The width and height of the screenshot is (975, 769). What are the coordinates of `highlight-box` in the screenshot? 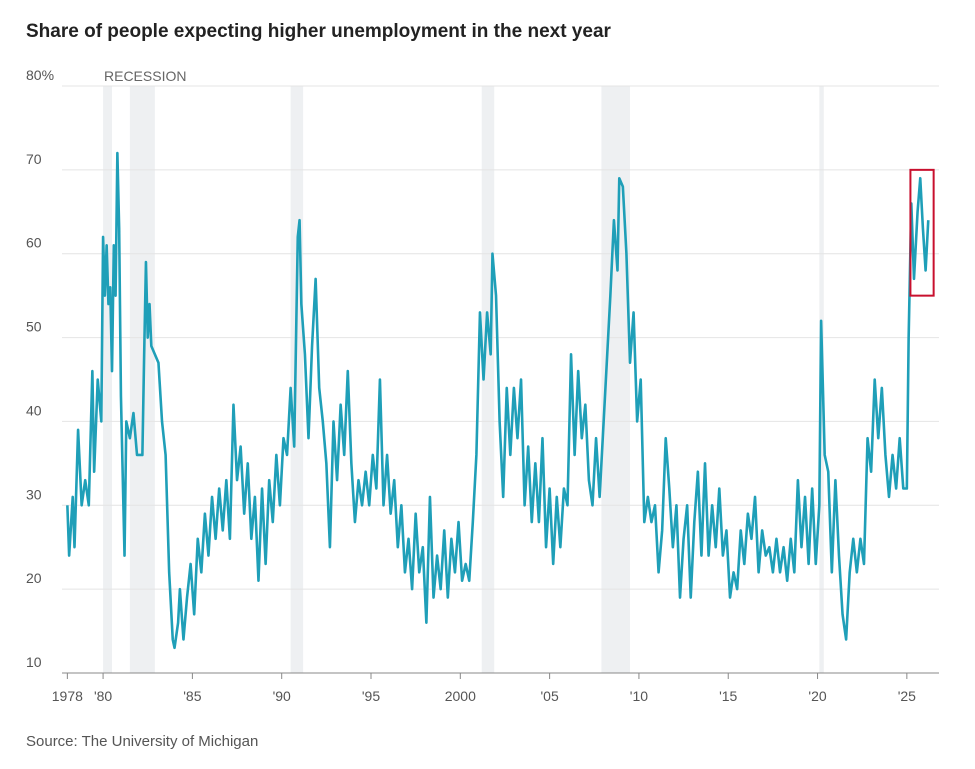 It's located at (922, 232).